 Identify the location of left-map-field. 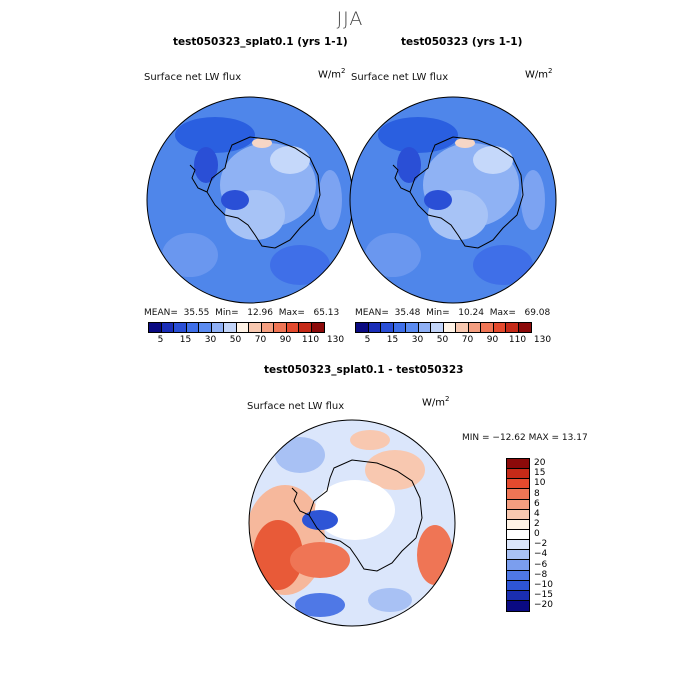
(250, 200).